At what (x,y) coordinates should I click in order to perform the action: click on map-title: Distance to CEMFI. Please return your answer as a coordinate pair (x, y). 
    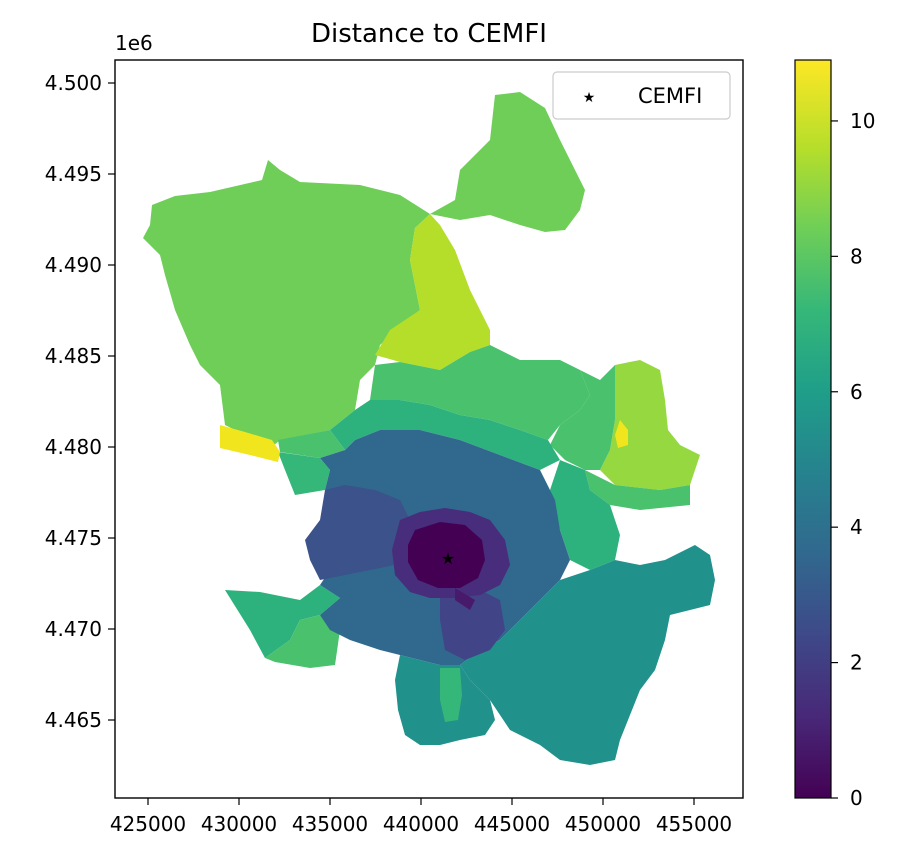
    Looking at the image, I should click on (429, 34).